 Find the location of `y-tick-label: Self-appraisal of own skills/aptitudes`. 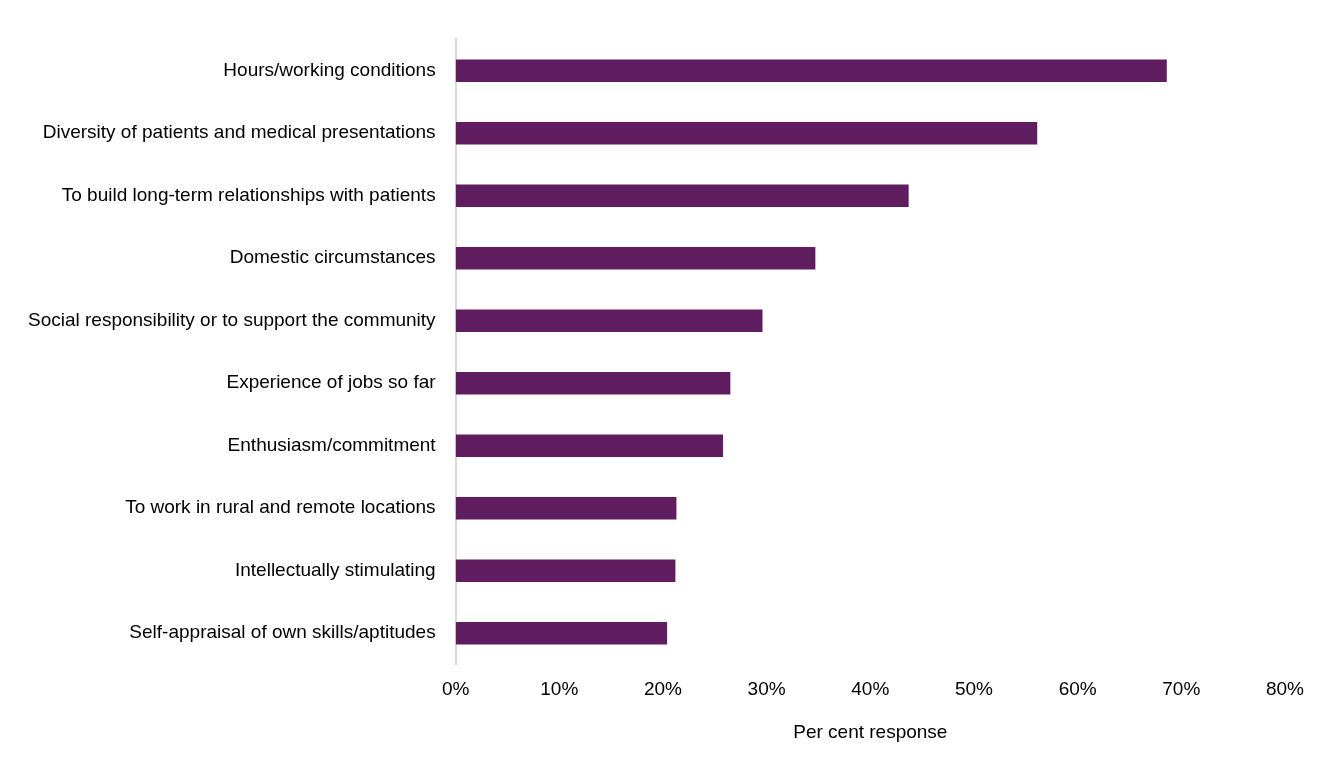

y-tick-label: Self-appraisal of own skills/aptitudes is located at coordinates (282, 632).